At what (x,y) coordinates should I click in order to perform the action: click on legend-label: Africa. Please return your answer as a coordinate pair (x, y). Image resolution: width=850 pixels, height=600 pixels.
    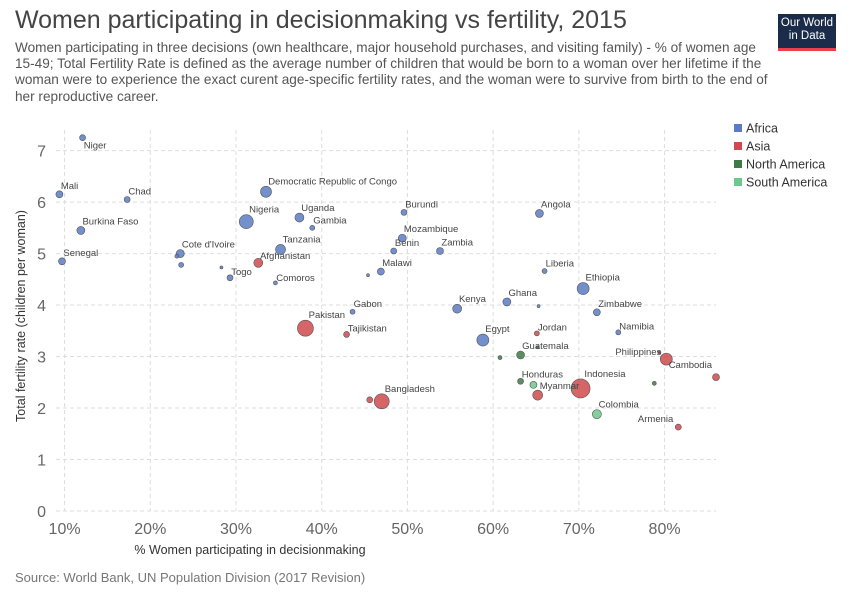
    Looking at the image, I should click on (762, 129).